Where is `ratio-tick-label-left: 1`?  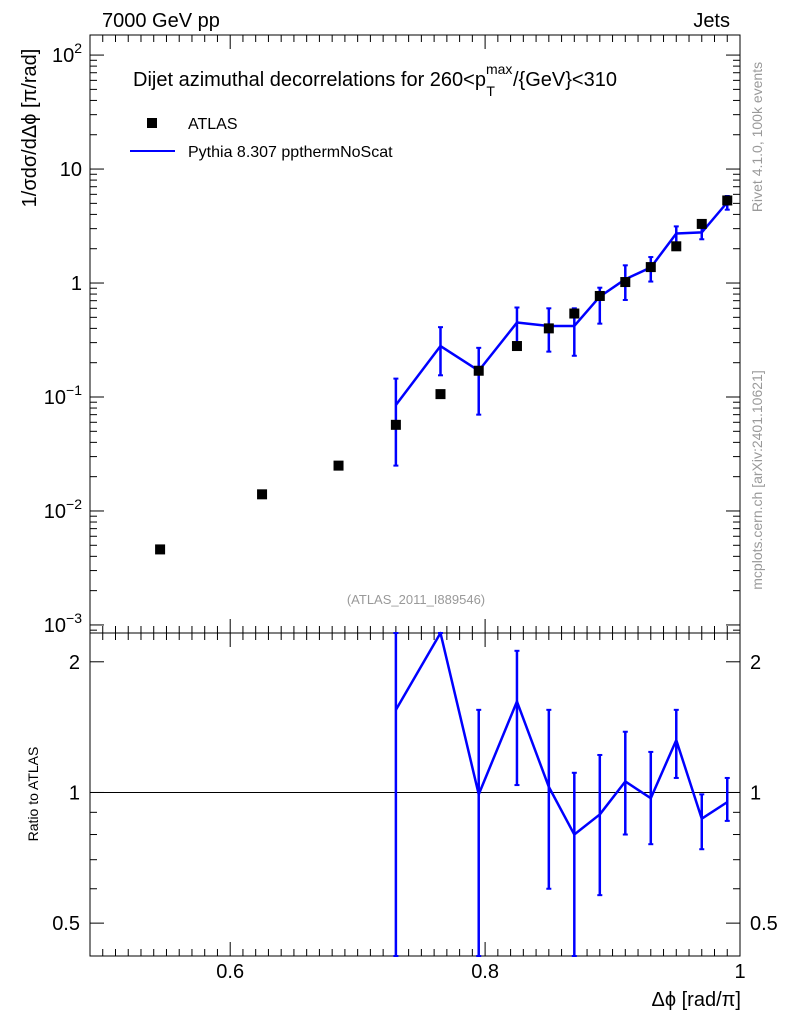
ratio-tick-label-left: 1 is located at coordinates (74, 793).